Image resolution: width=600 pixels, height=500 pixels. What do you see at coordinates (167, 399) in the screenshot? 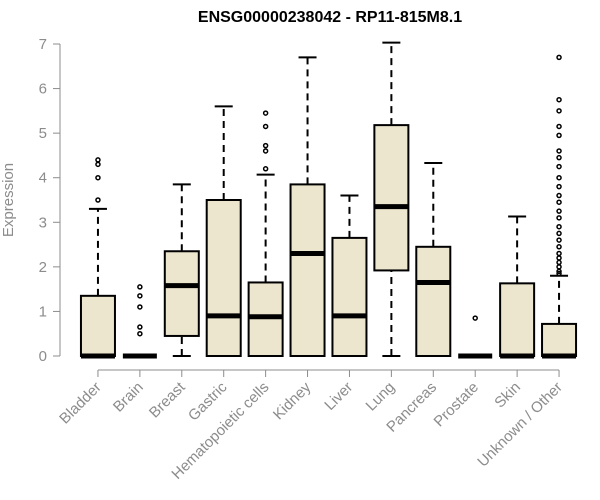
I see `x-category-label: Breast` at bounding box center [167, 399].